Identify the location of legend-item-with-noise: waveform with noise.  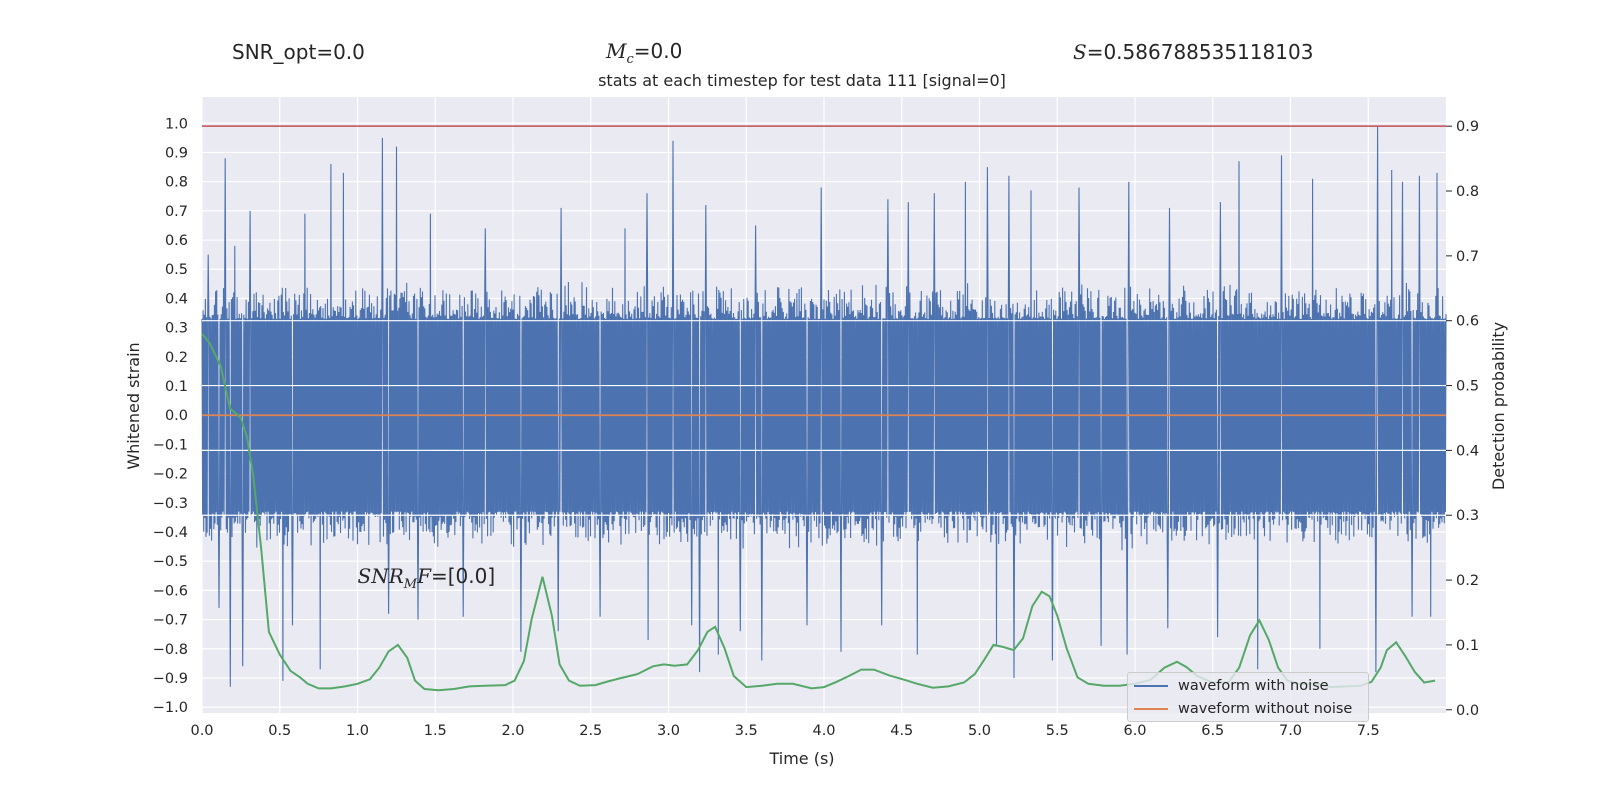
(1228, 686).